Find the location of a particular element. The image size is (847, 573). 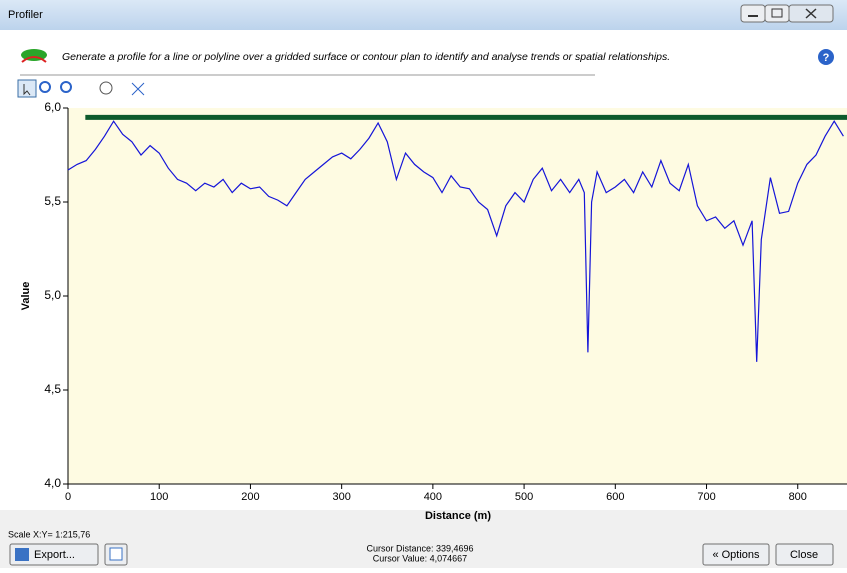

close-button is located at coordinates (804, 554).